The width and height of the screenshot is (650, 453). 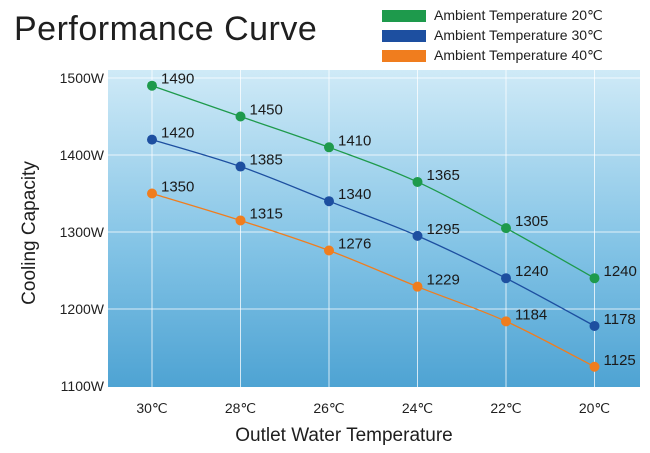 I want to click on x-tick-label: 20℃, so click(x=594, y=408).